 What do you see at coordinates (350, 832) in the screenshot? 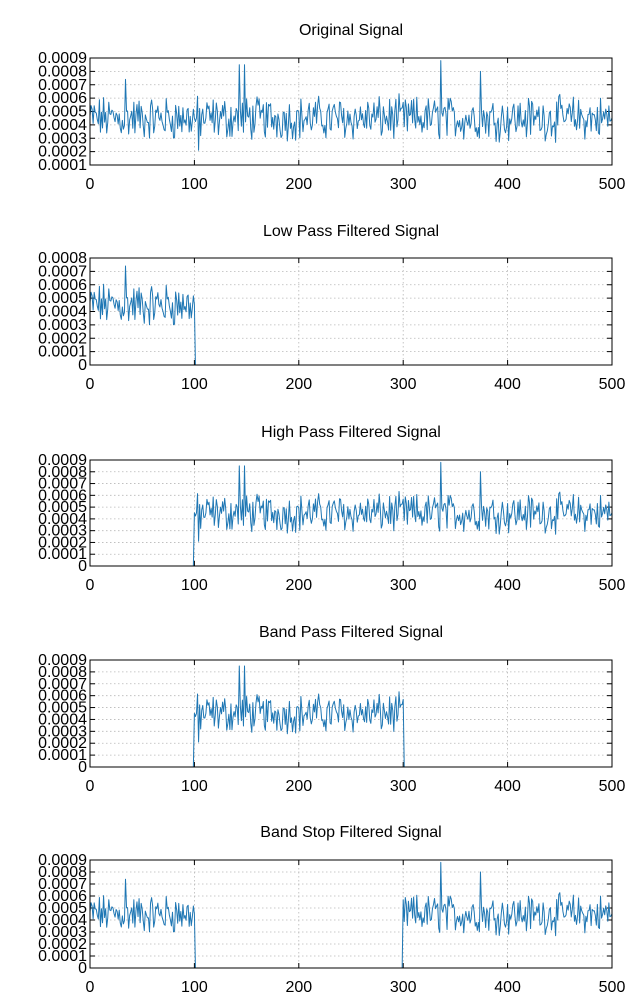
I see `chart-title: Band Stop Filtered Signal` at bounding box center [350, 832].